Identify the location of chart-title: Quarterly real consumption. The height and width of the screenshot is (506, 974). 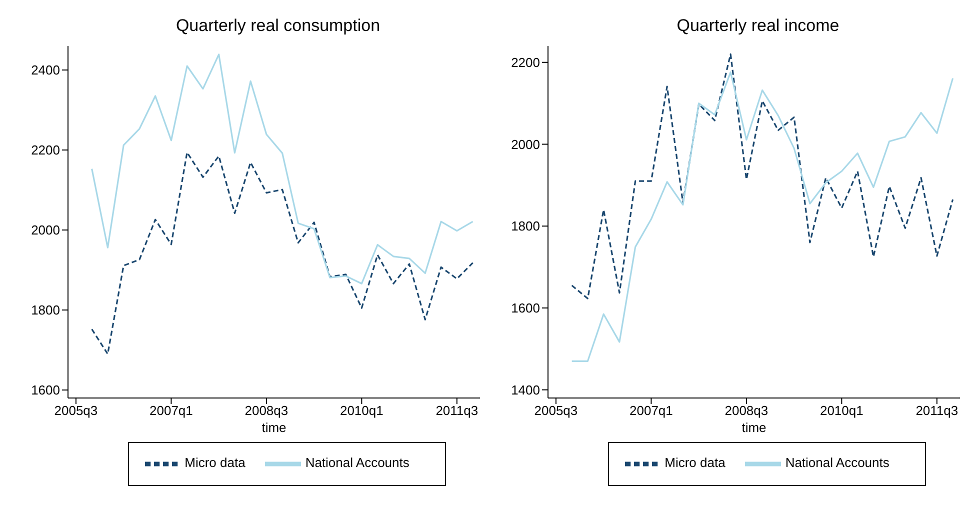
(278, 26).